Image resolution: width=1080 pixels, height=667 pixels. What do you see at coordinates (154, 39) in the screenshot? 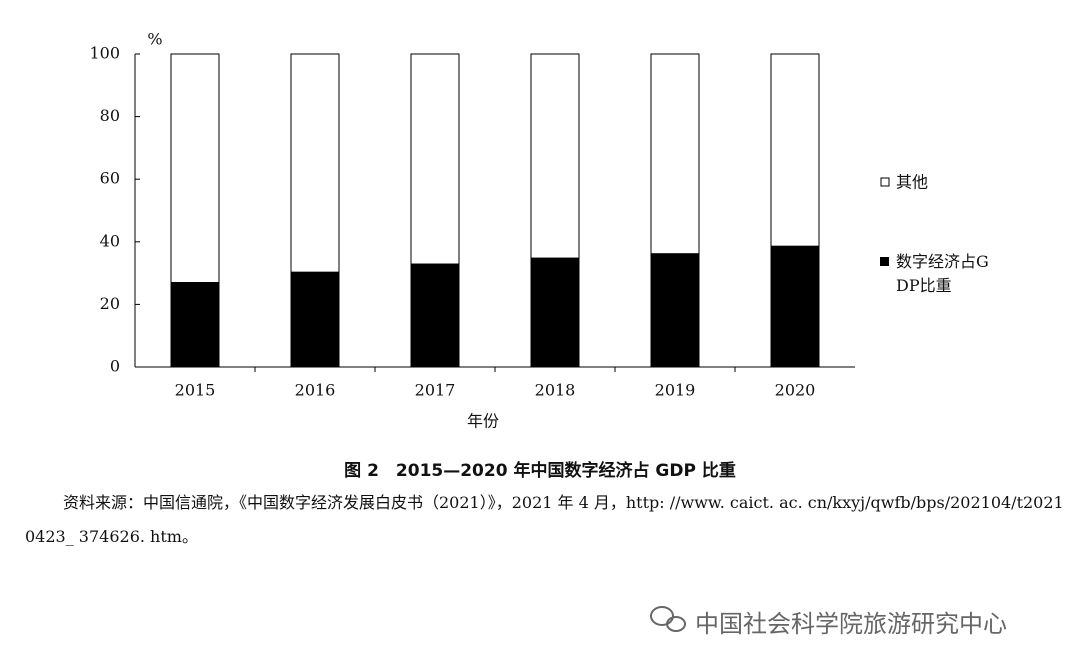
I see `y-unit: %` at bounding box center [154, 39].